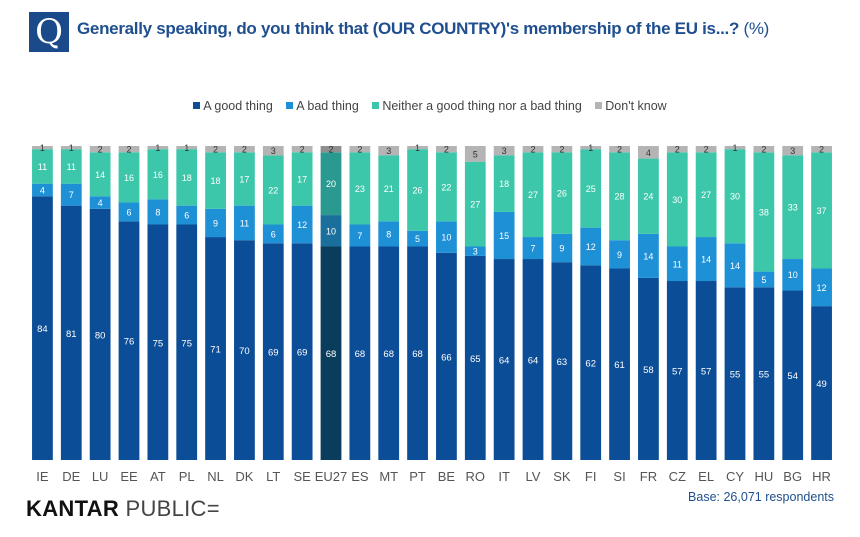  I want to click on bar-segment-lu-s2, so click(100, 174).